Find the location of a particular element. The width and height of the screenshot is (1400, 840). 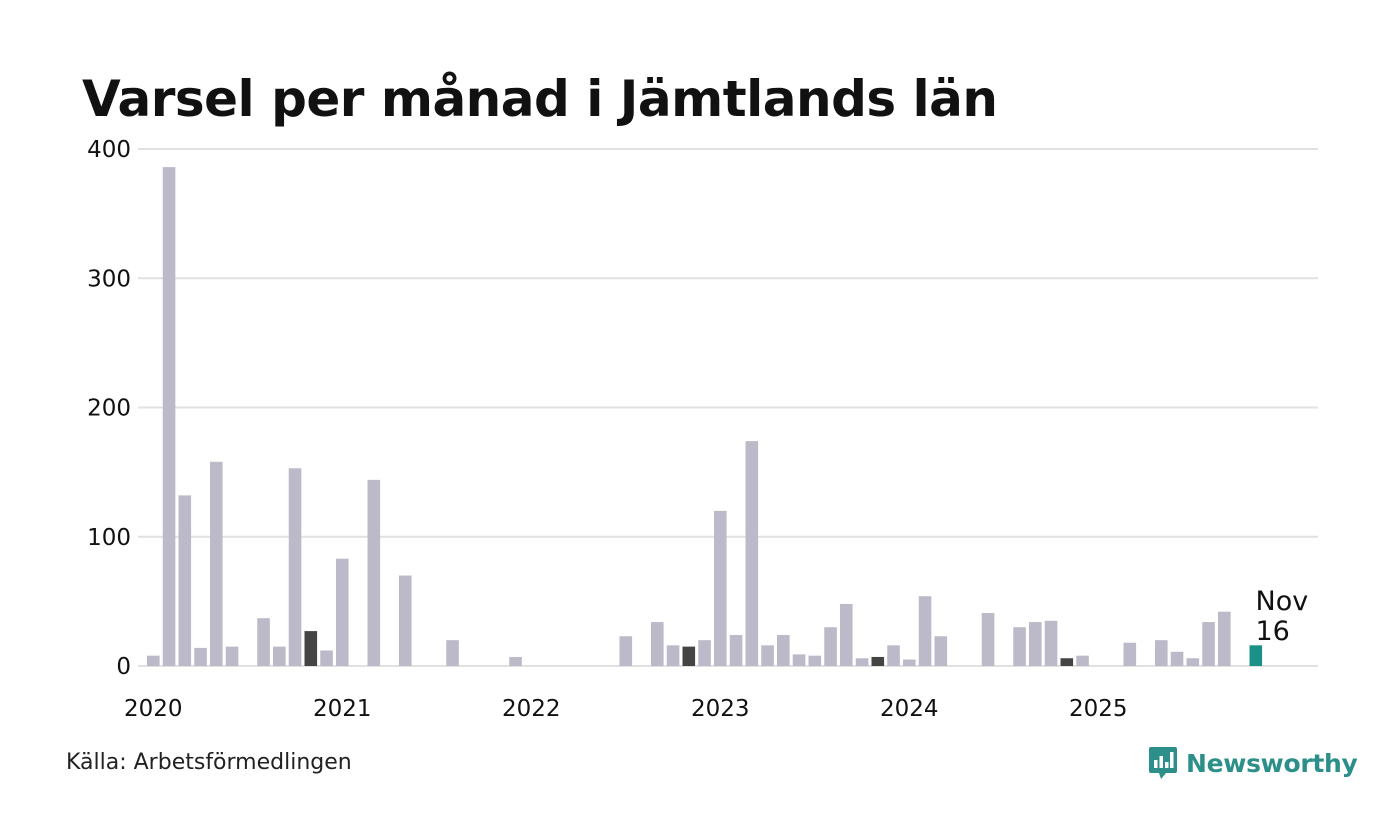

source-credit: Källa: Arbetsförmedlingen is located at coordinates (209, 762).